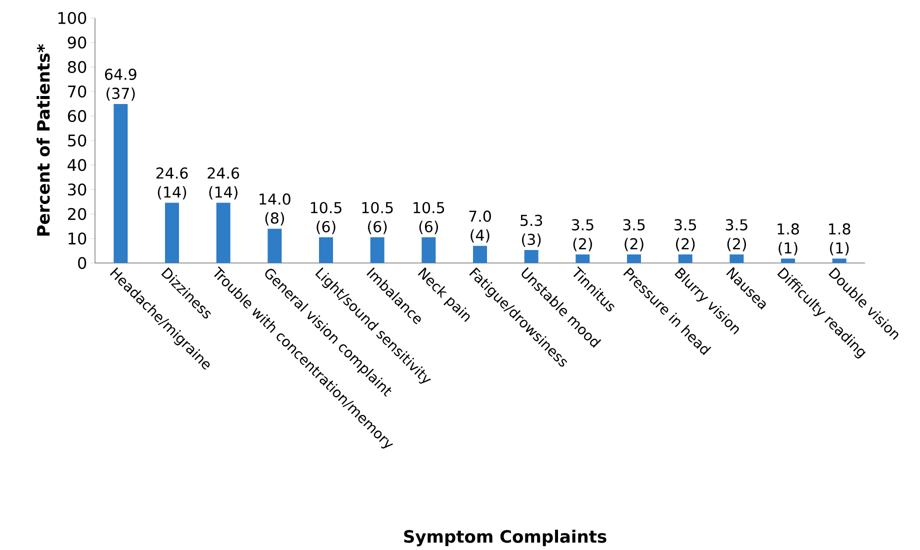  What do you see at coordinates (77, 91) in the screenshot?
I see `y-tick-label: 70` at bounding box center [77, 91].